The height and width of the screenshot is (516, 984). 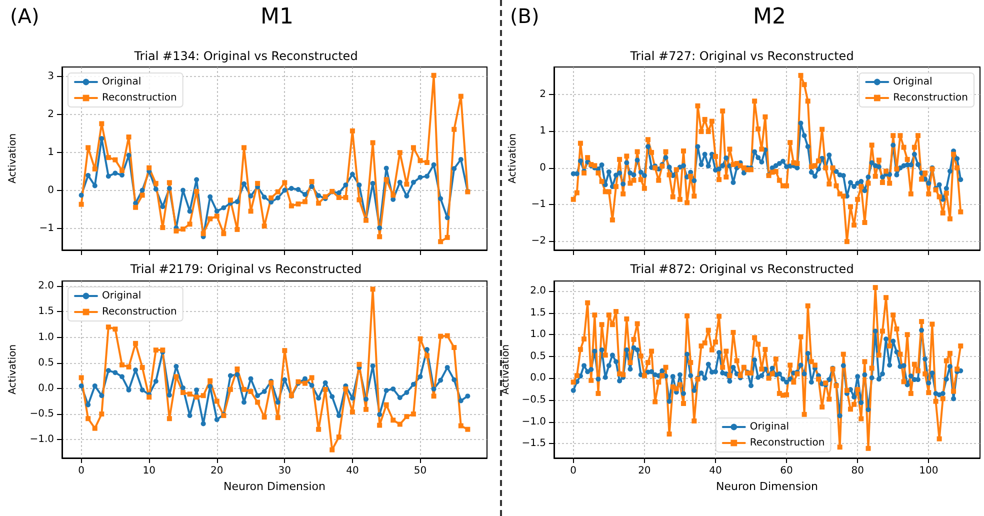 What do you see at coordinates (46, 312) in the screenshot?
I see `y-tick-label: 1.5` at bounding box center [46, 312].